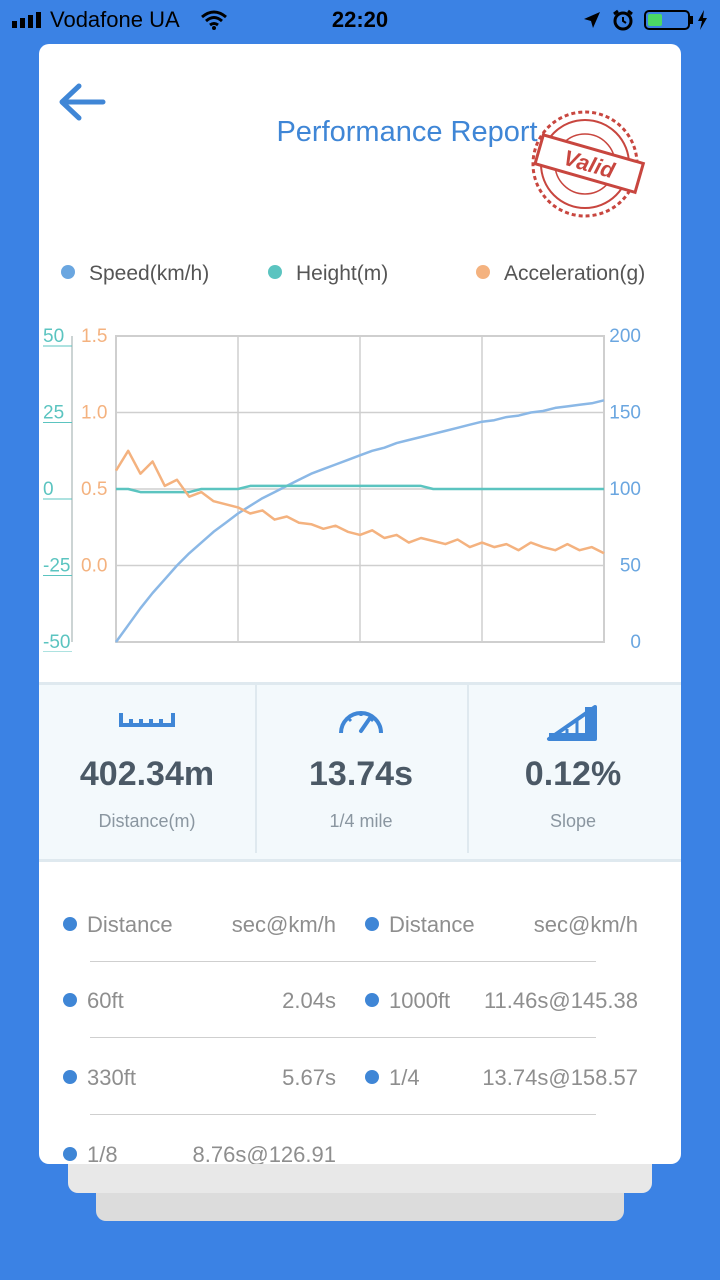  I want to click on legend-height: Height(m), so click(328, 274).